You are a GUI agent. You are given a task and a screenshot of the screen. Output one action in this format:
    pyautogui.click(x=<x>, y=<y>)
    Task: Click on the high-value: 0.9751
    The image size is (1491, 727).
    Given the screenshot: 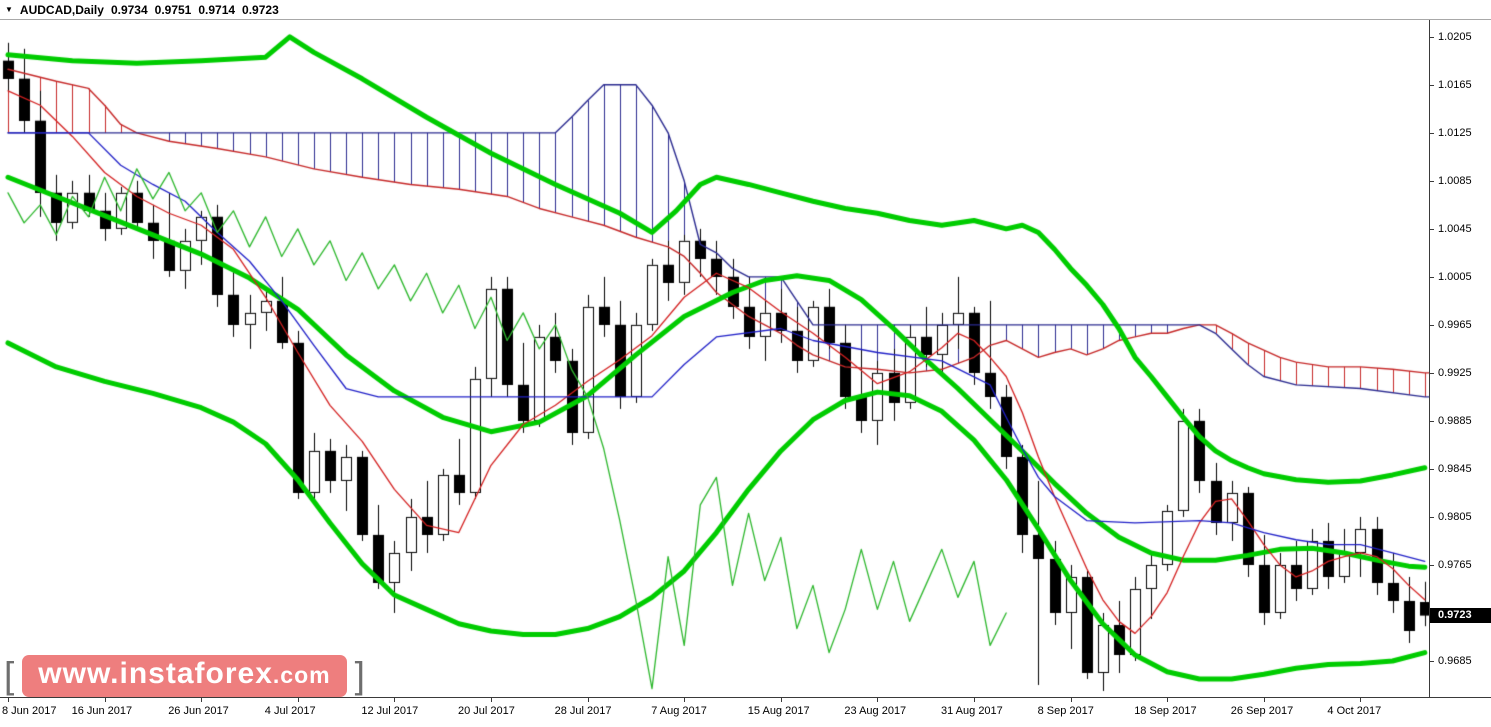 What is the action you would take?
    pyautogui.click(x=173, y=9)
    